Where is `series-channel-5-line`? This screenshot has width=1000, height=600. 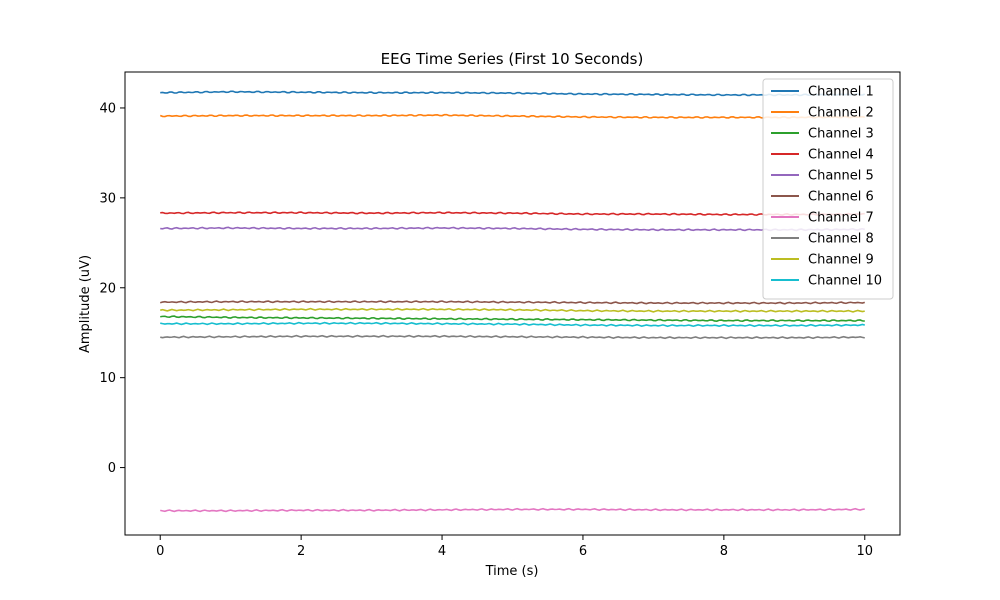 series-channel-5-line is located at coordinates (512, 229).